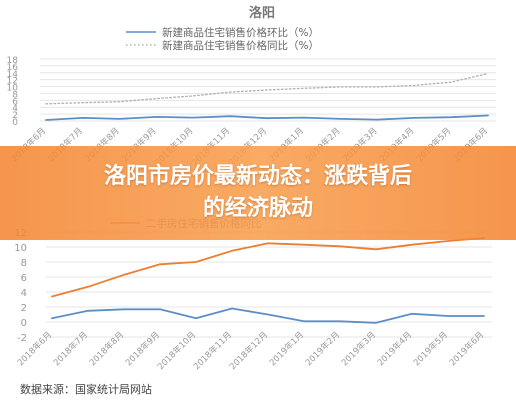 The width and height of the screenshot is (516, 400). Describe the element at coordinates (70, 348) in the screenshot. I see `x-tick-label: 2018年7月` at that location.